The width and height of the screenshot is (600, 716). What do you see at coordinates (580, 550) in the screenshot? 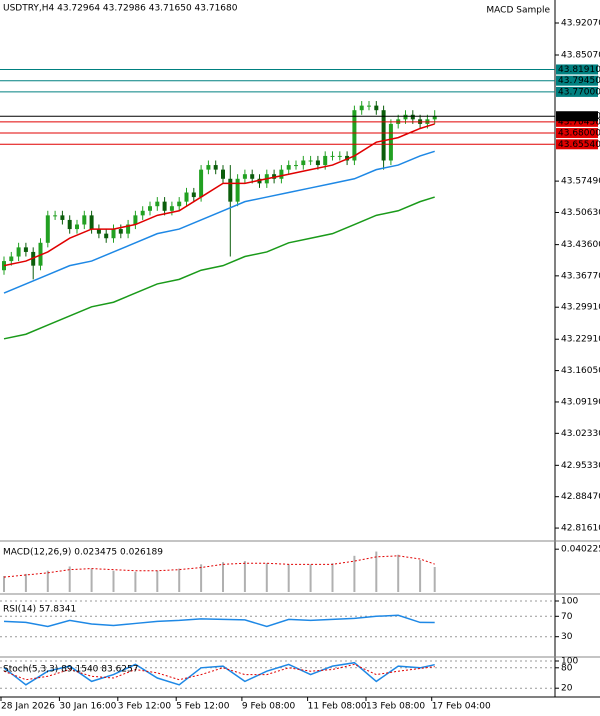
I see `y-tick-label: 0.040225` at bounding box center [580, 550].